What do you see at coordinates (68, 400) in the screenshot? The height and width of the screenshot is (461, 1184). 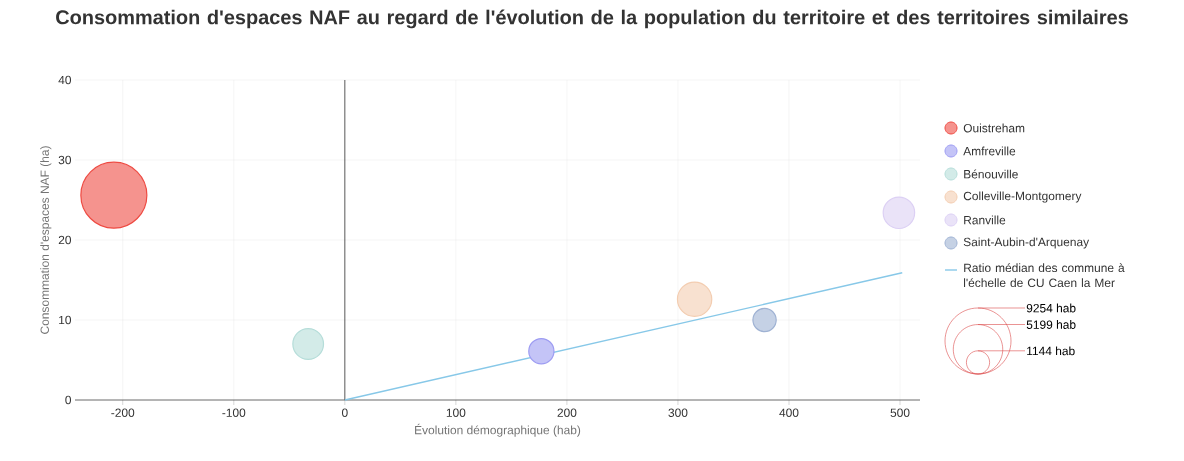 I see `y-tick-label: 0` at bounding box center [68, 400].